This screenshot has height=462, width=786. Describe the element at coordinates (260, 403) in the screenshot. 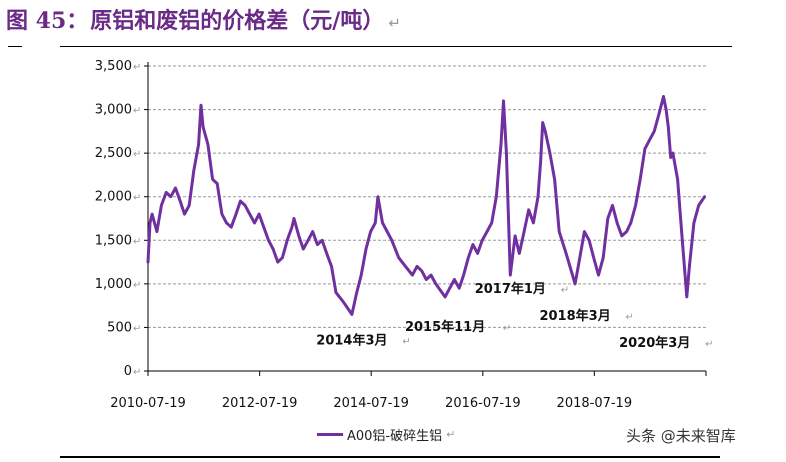

I see `x-tick-label: 2012-07-19` at that location.